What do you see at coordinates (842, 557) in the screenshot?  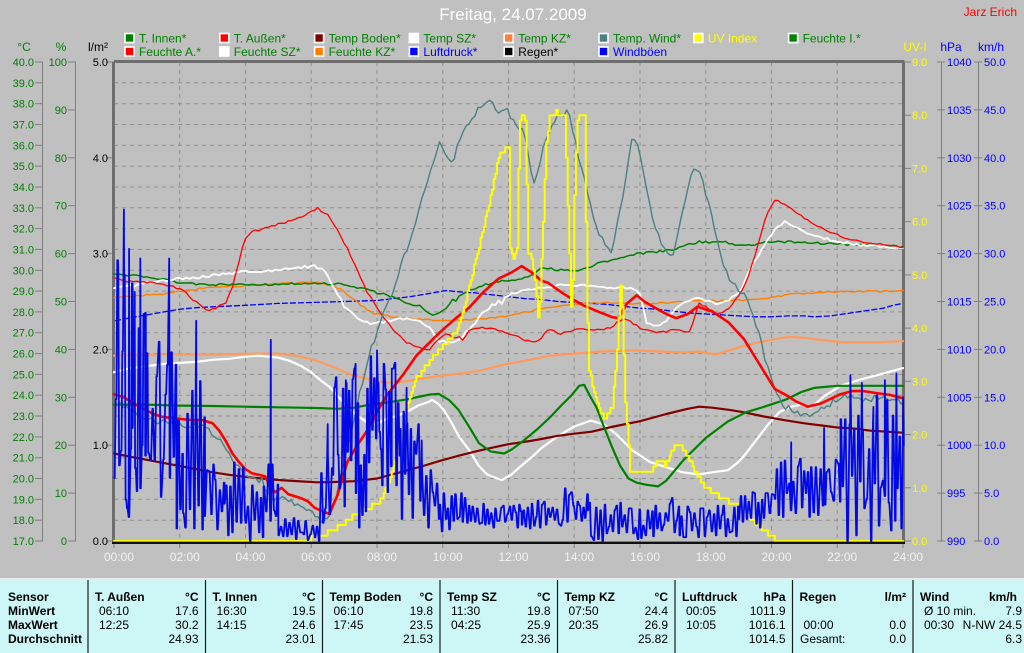 I see `svg-text: 22:00` at bounding box center [842, 557].